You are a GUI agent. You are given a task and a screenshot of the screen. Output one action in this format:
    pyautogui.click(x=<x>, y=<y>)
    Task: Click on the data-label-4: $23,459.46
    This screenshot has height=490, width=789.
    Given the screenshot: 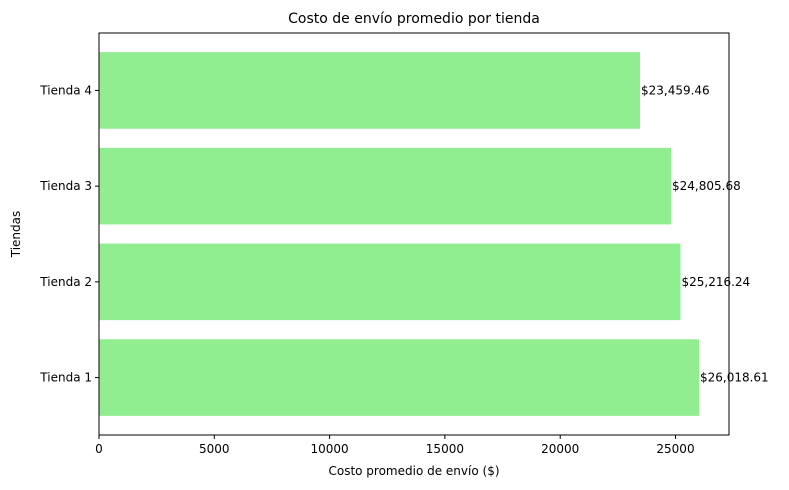 What is the action you would take?
    pyautogui.click(x=675, y=90)
    